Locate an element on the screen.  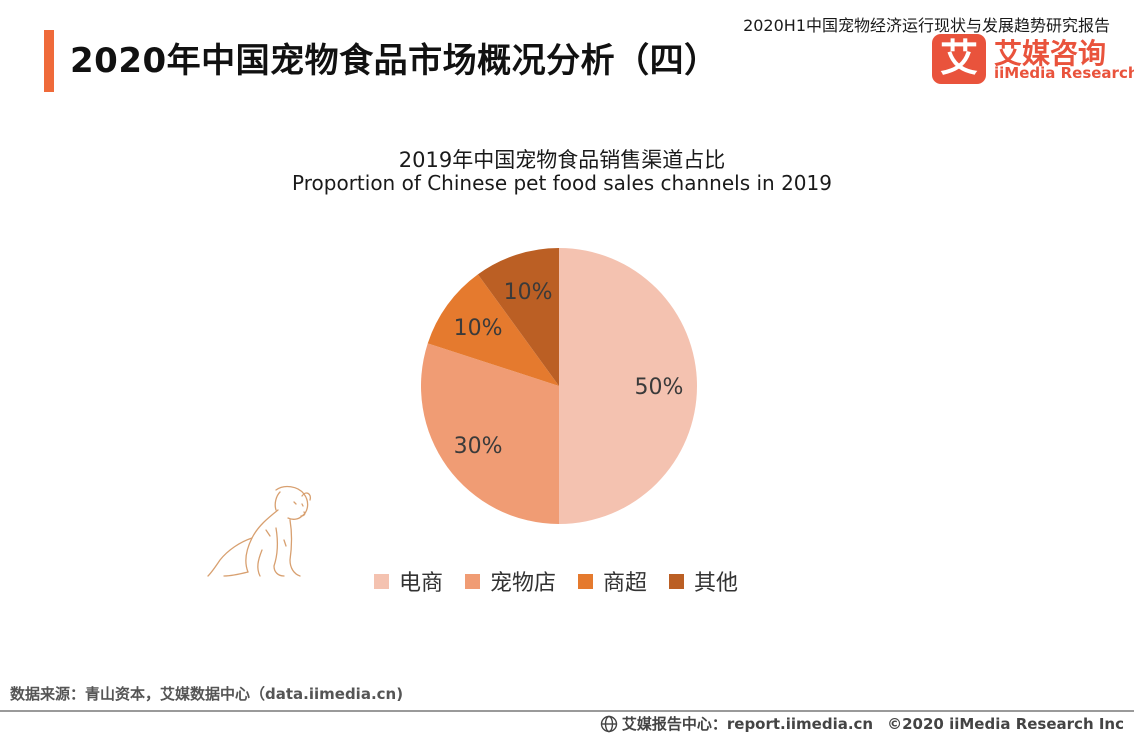
pie-slice-其他 is located at coordinates (518, 317).